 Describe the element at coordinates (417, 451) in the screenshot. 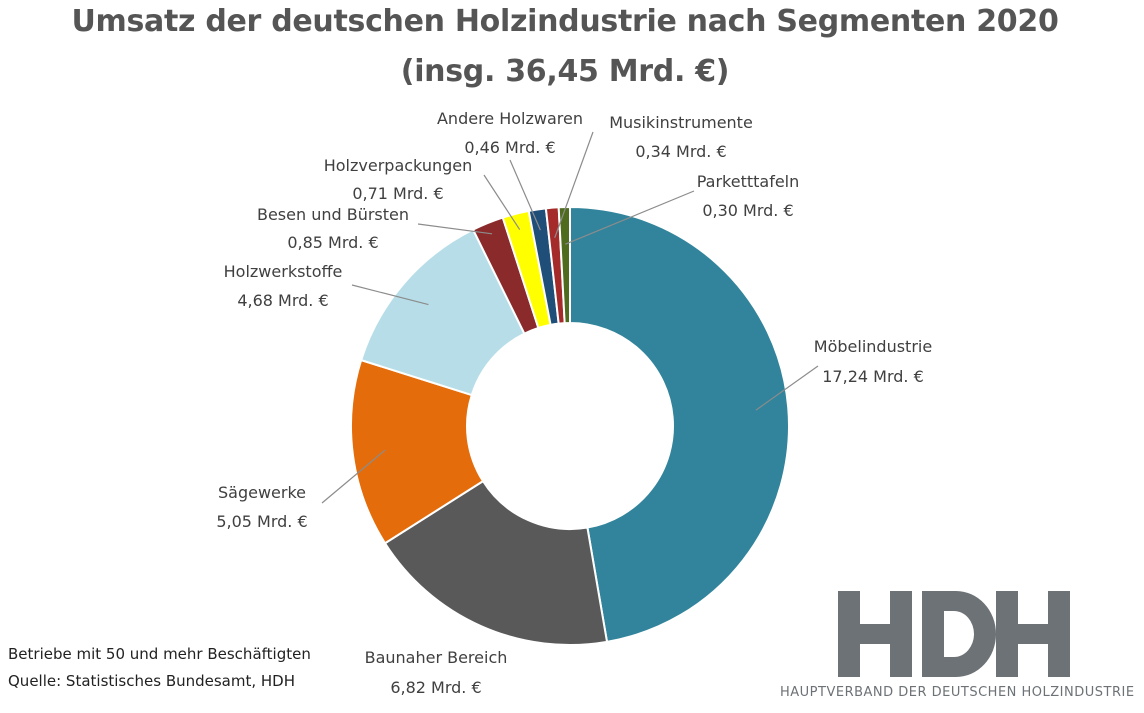

I see `slice-sägewerke` at that location.